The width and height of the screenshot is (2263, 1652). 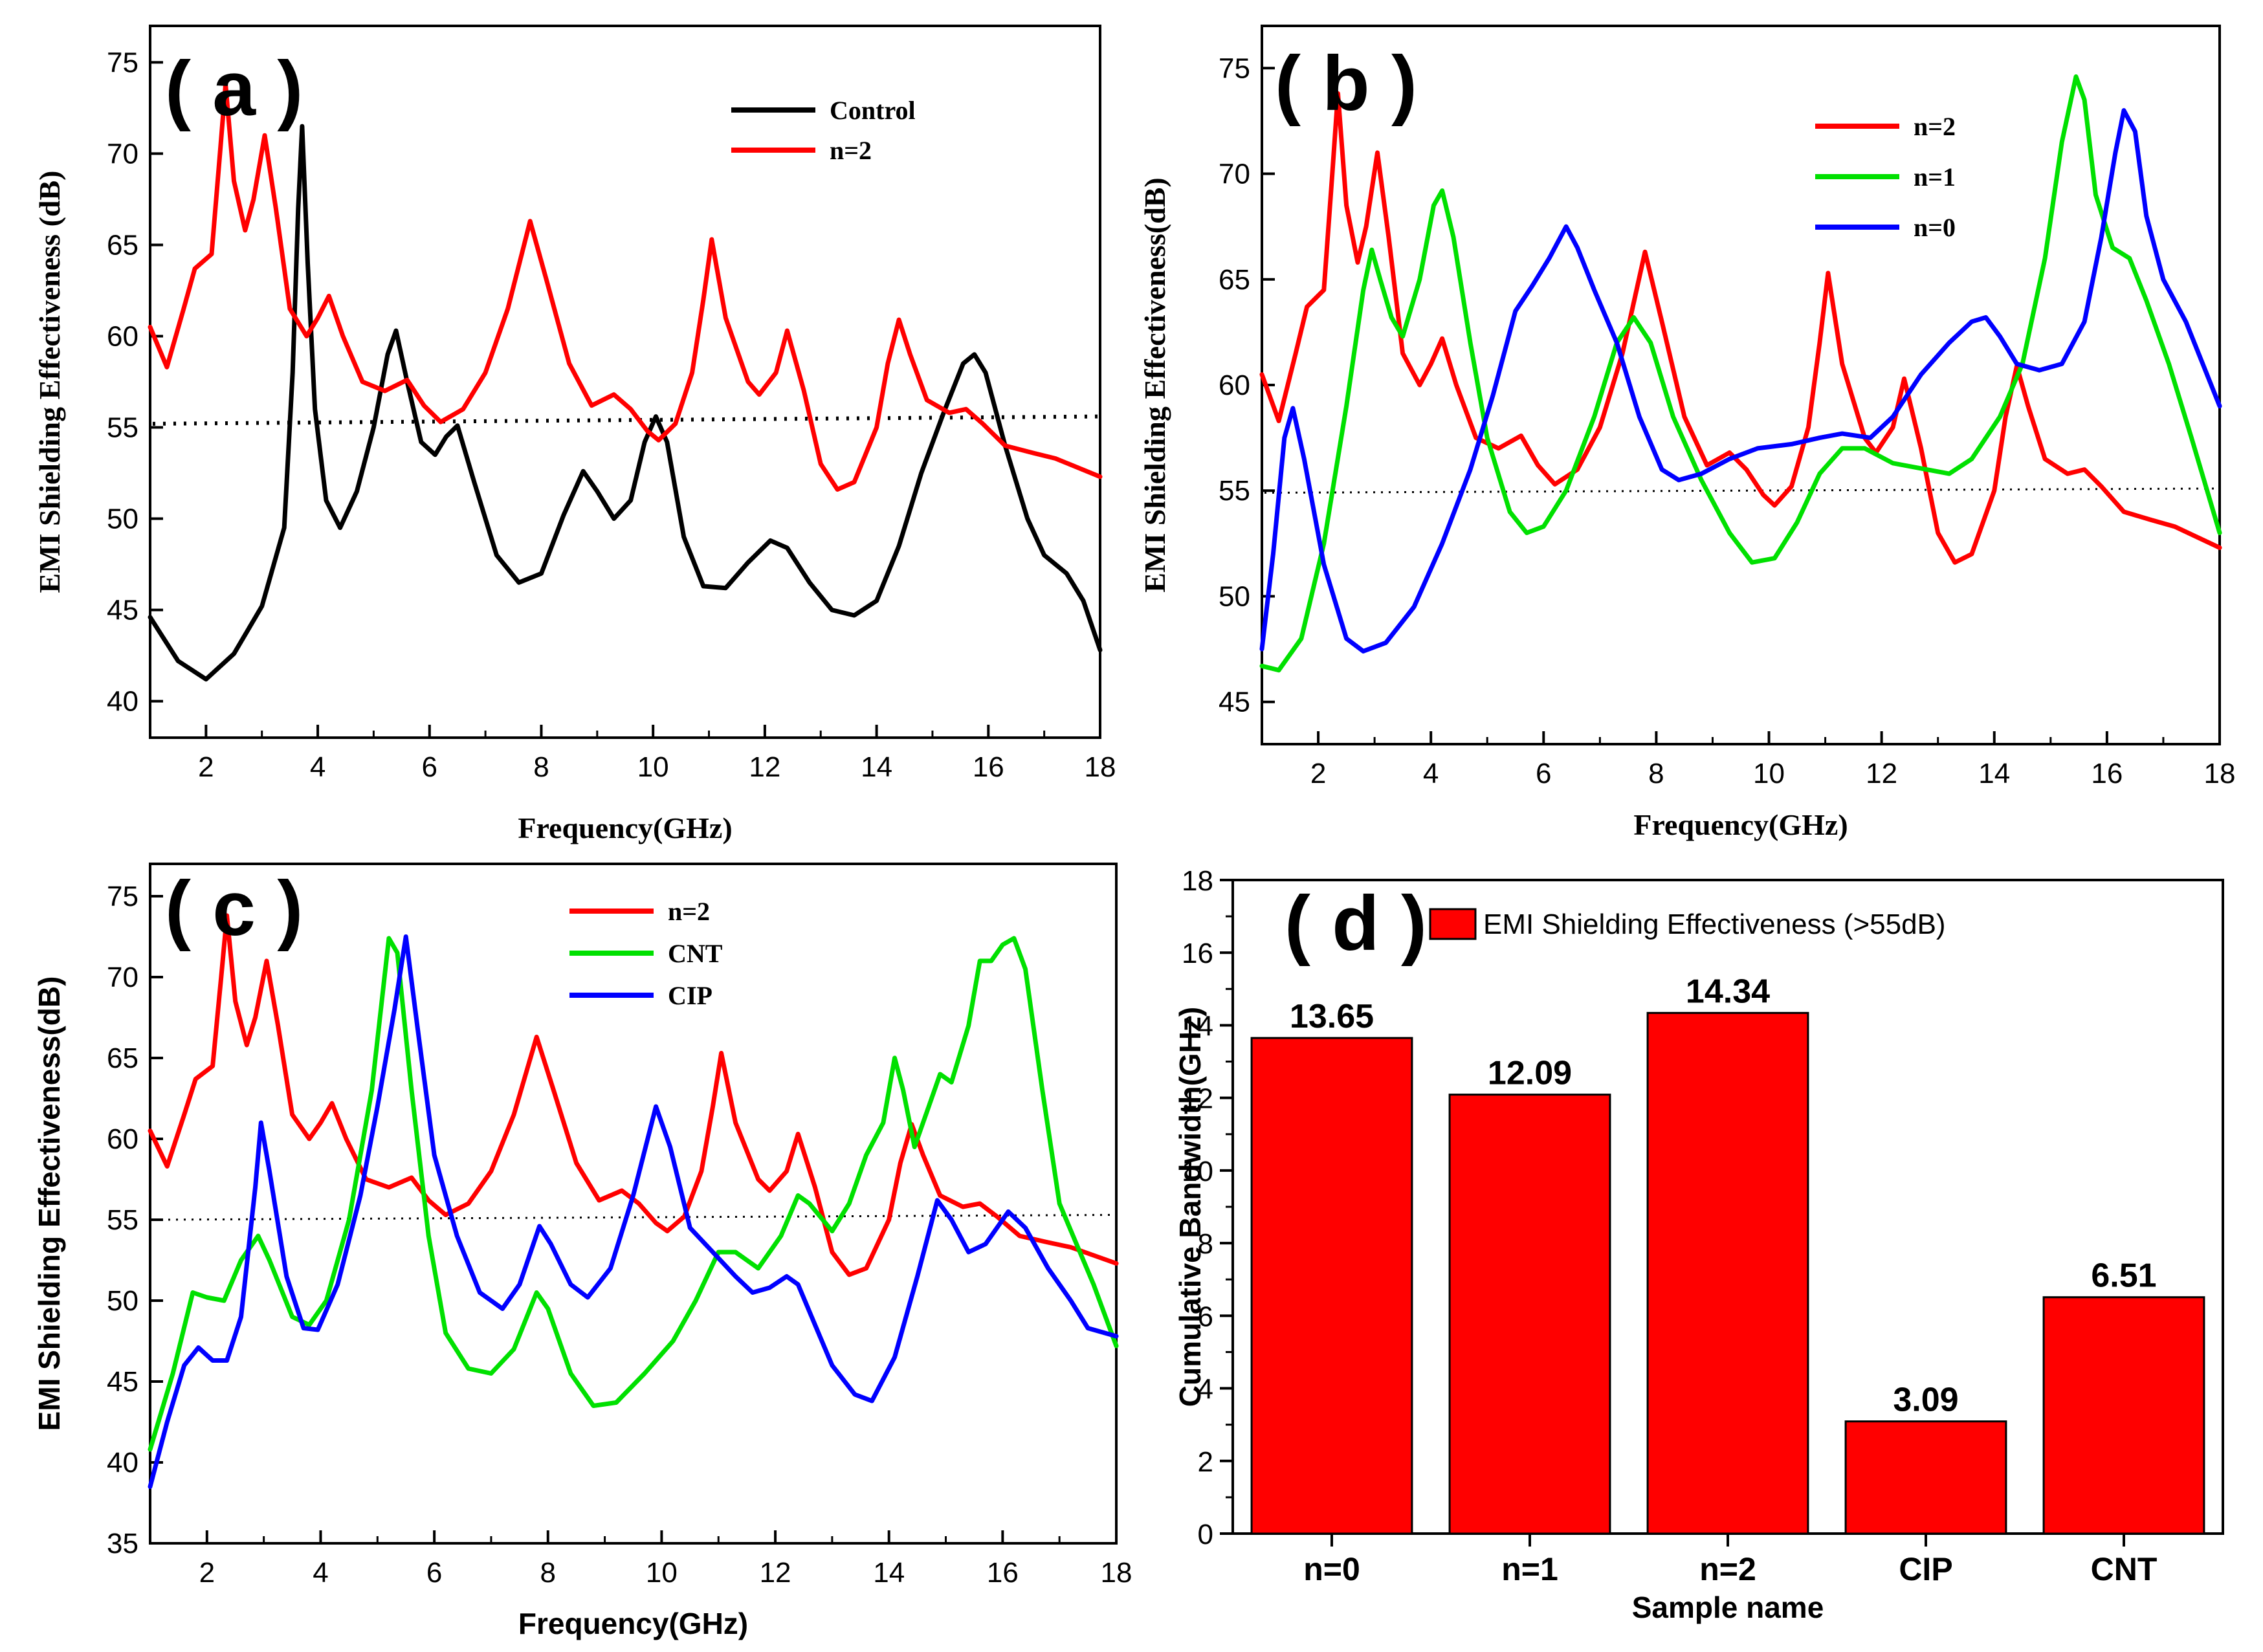 What do you see at coordinates (1205, 1462) in the screenshot?
I see `y-tick-label: 2` at bounding box center [1205, 1462].